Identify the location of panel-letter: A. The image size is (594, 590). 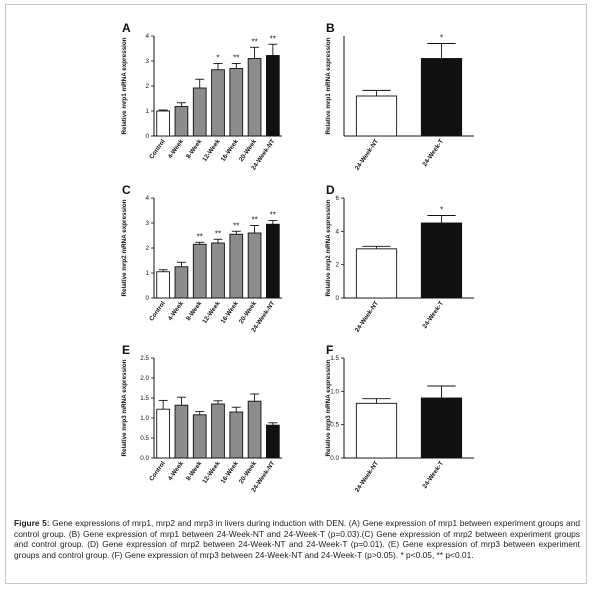
(126, 28).